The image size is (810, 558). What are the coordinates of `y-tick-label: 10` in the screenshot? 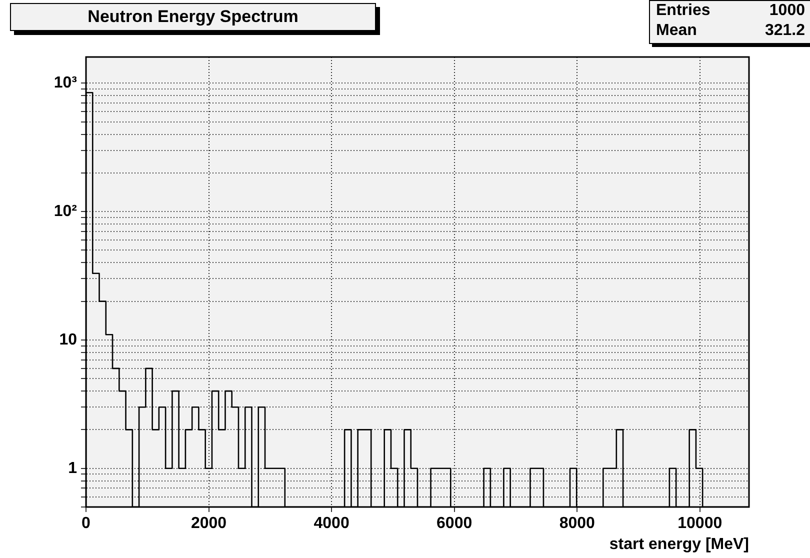 It's located at (68, 339).